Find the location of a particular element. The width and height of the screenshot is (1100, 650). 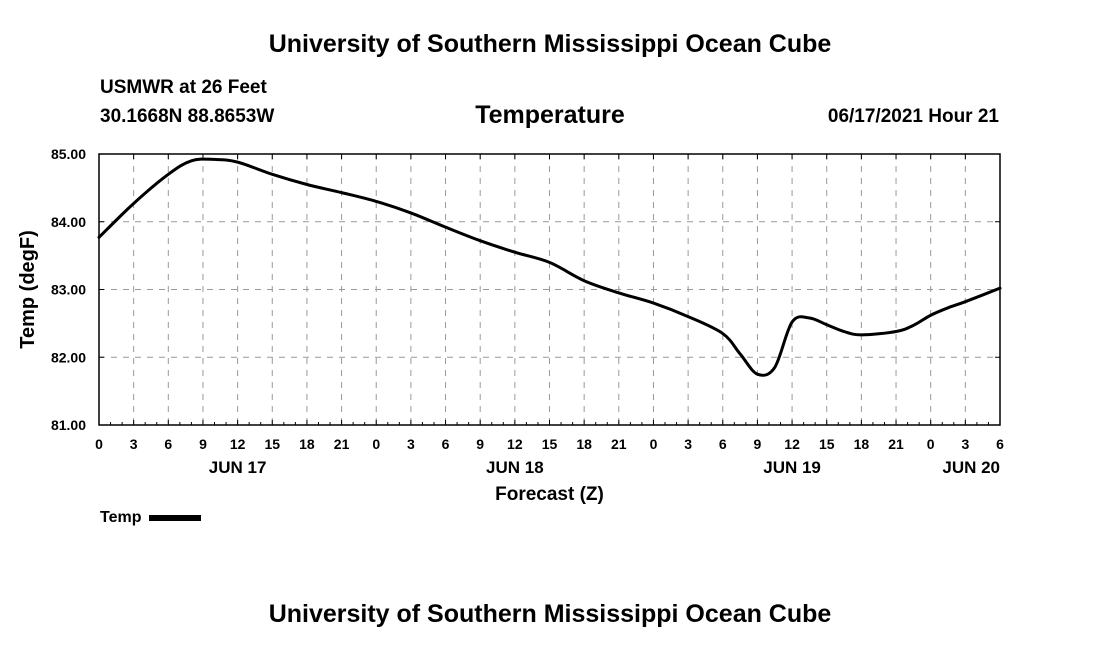

timestamp-label: 06/17/2021 Hour 21 is located at coordinates (913, 116).